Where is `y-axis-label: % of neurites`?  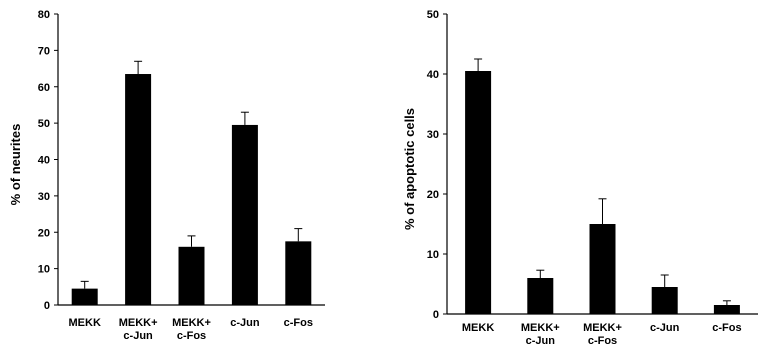 y-axis-label: % of neurites is located at coordinates (15, 165).